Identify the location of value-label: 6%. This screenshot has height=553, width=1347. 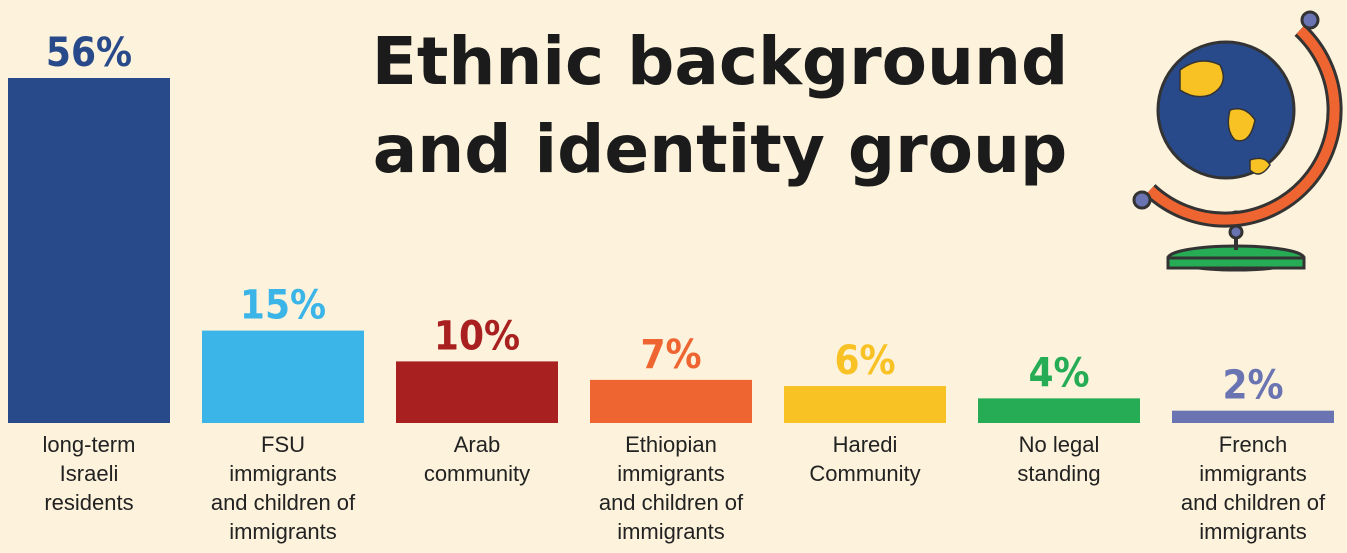
(864, 361).